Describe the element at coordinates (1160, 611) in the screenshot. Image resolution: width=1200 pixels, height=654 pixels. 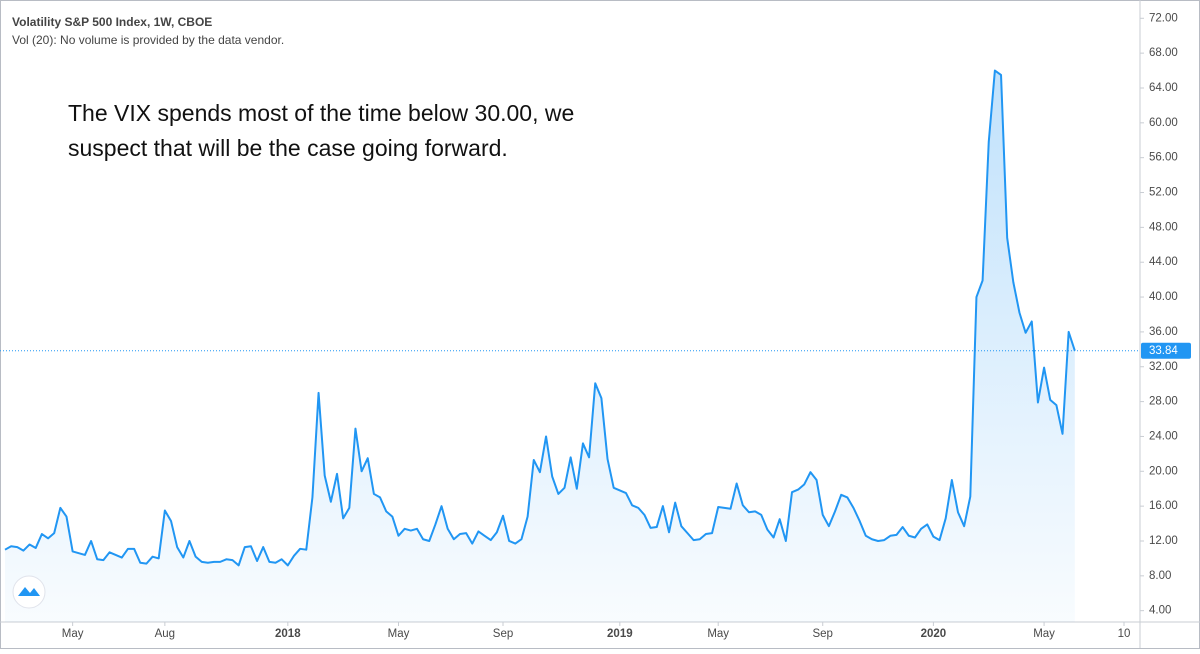
I see `y-tick-label: 4.00` at that location.